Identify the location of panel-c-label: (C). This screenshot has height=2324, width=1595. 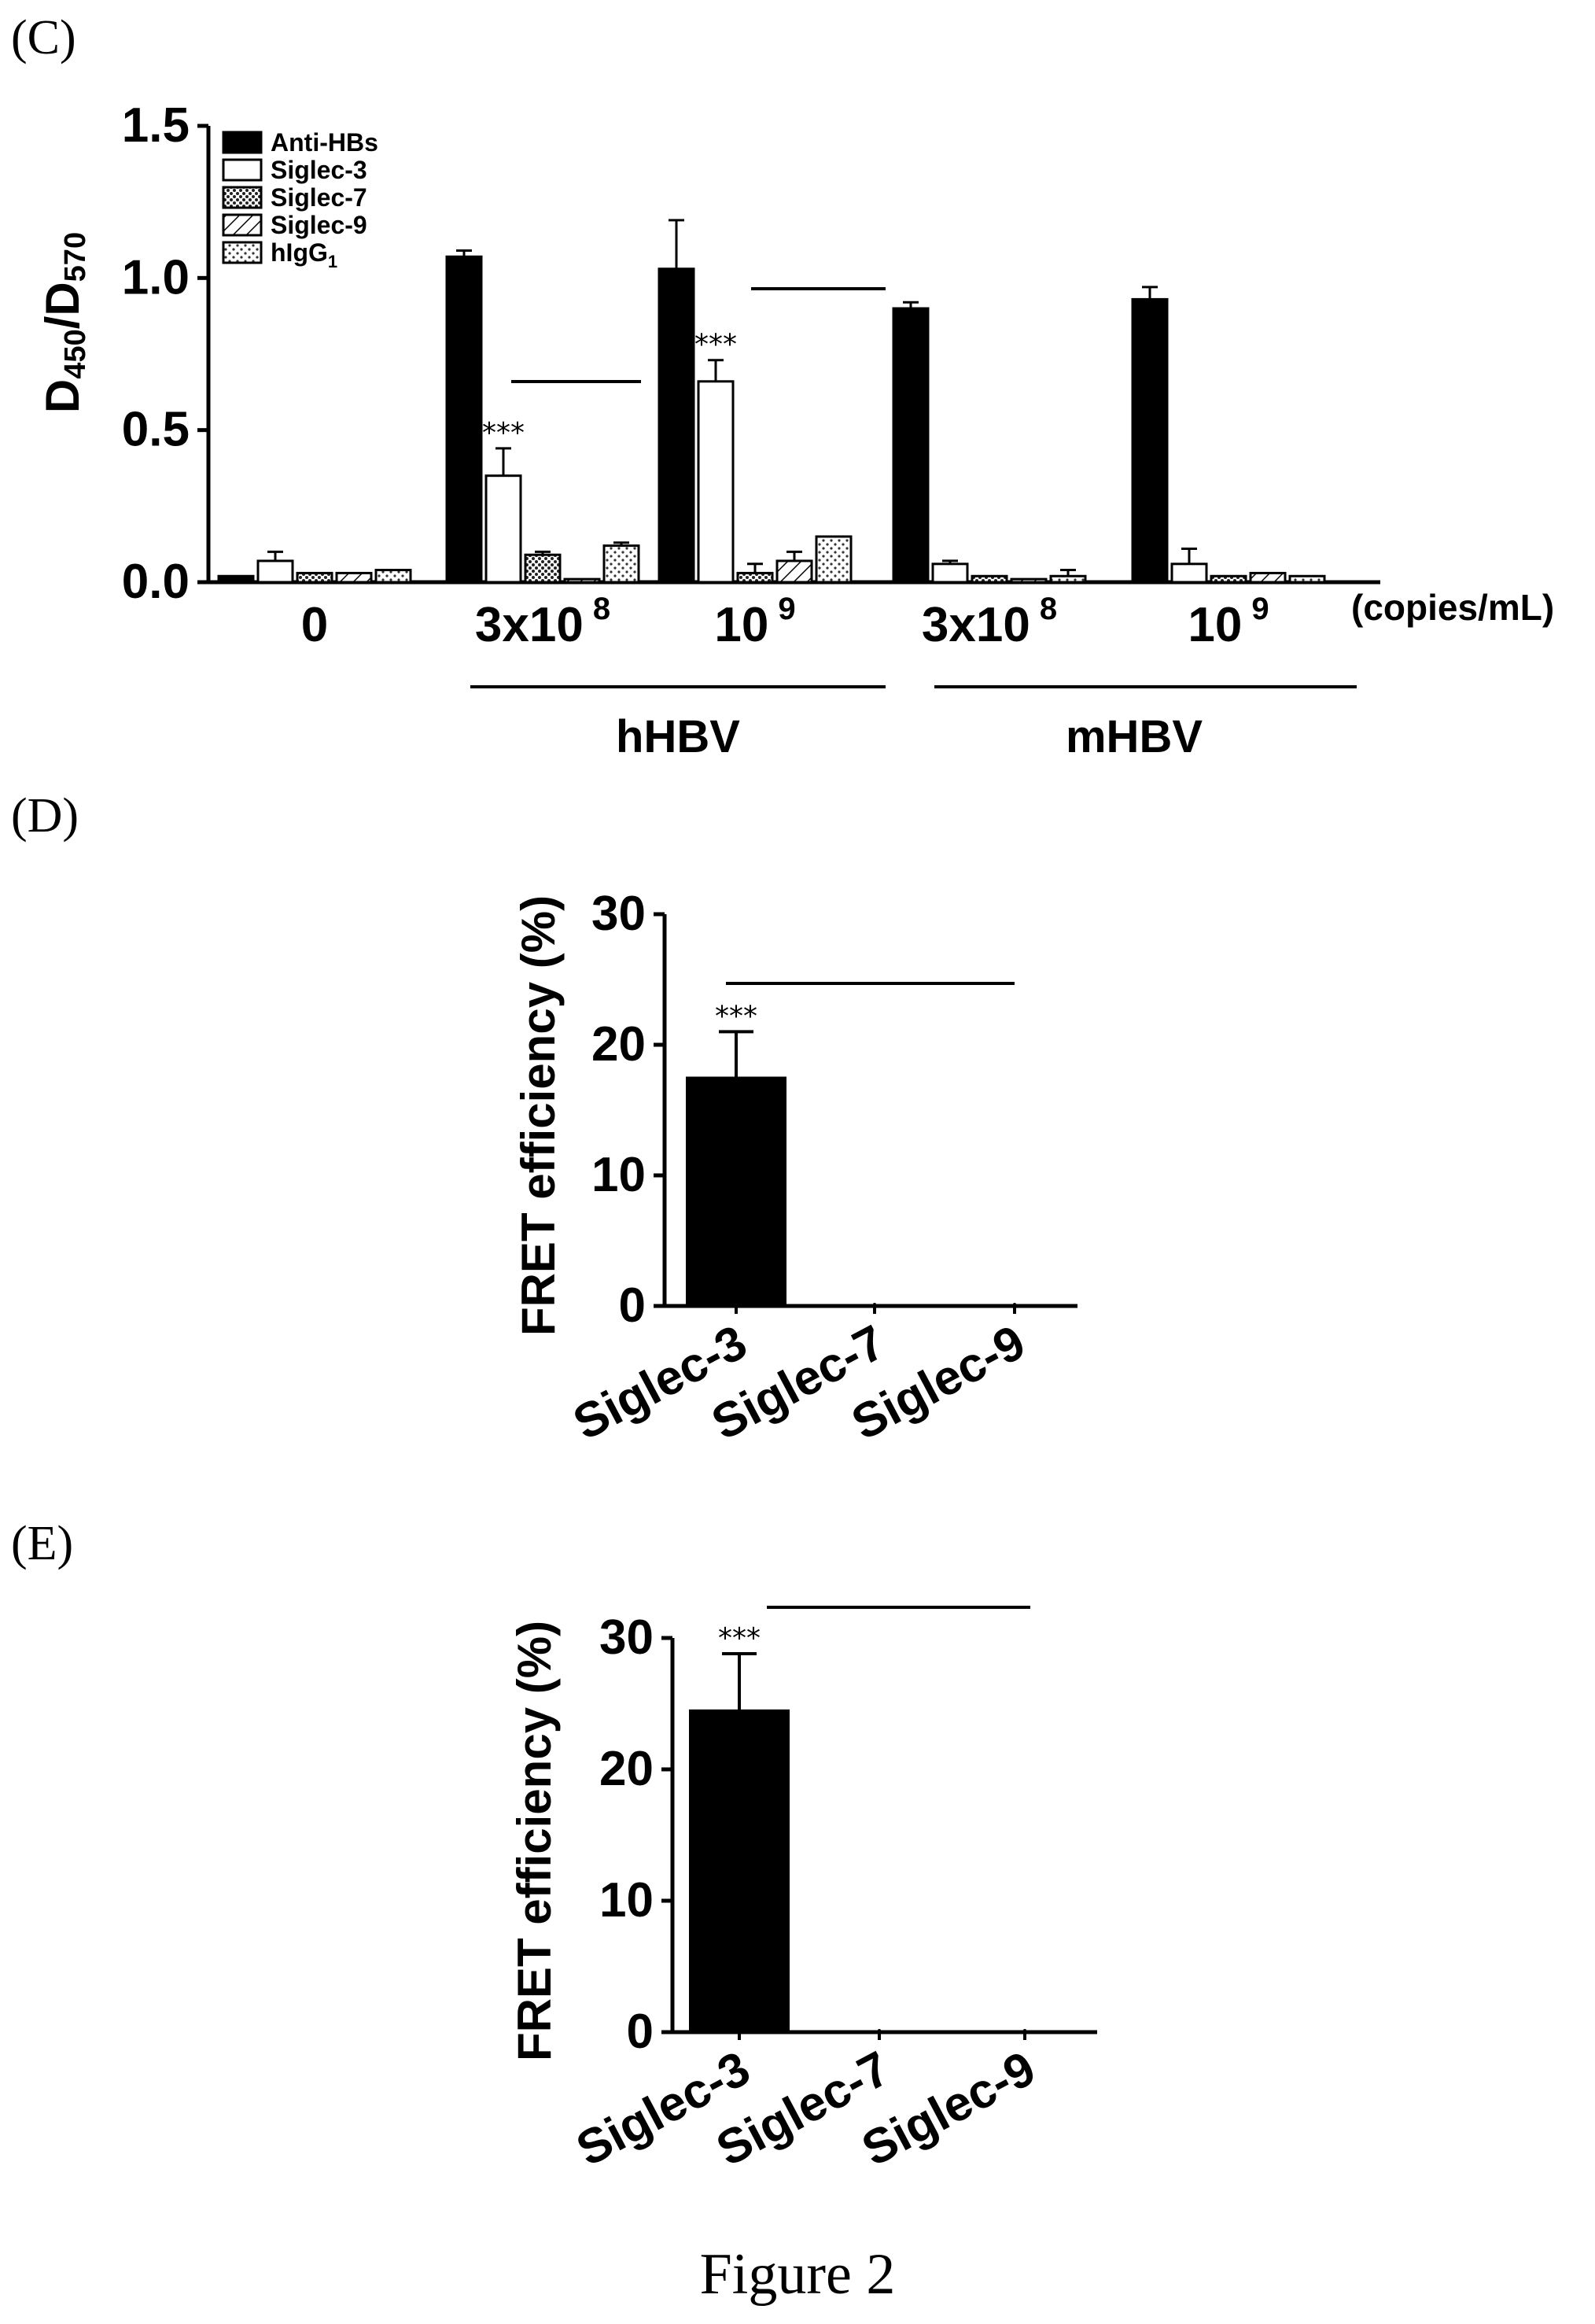
(43, 38).